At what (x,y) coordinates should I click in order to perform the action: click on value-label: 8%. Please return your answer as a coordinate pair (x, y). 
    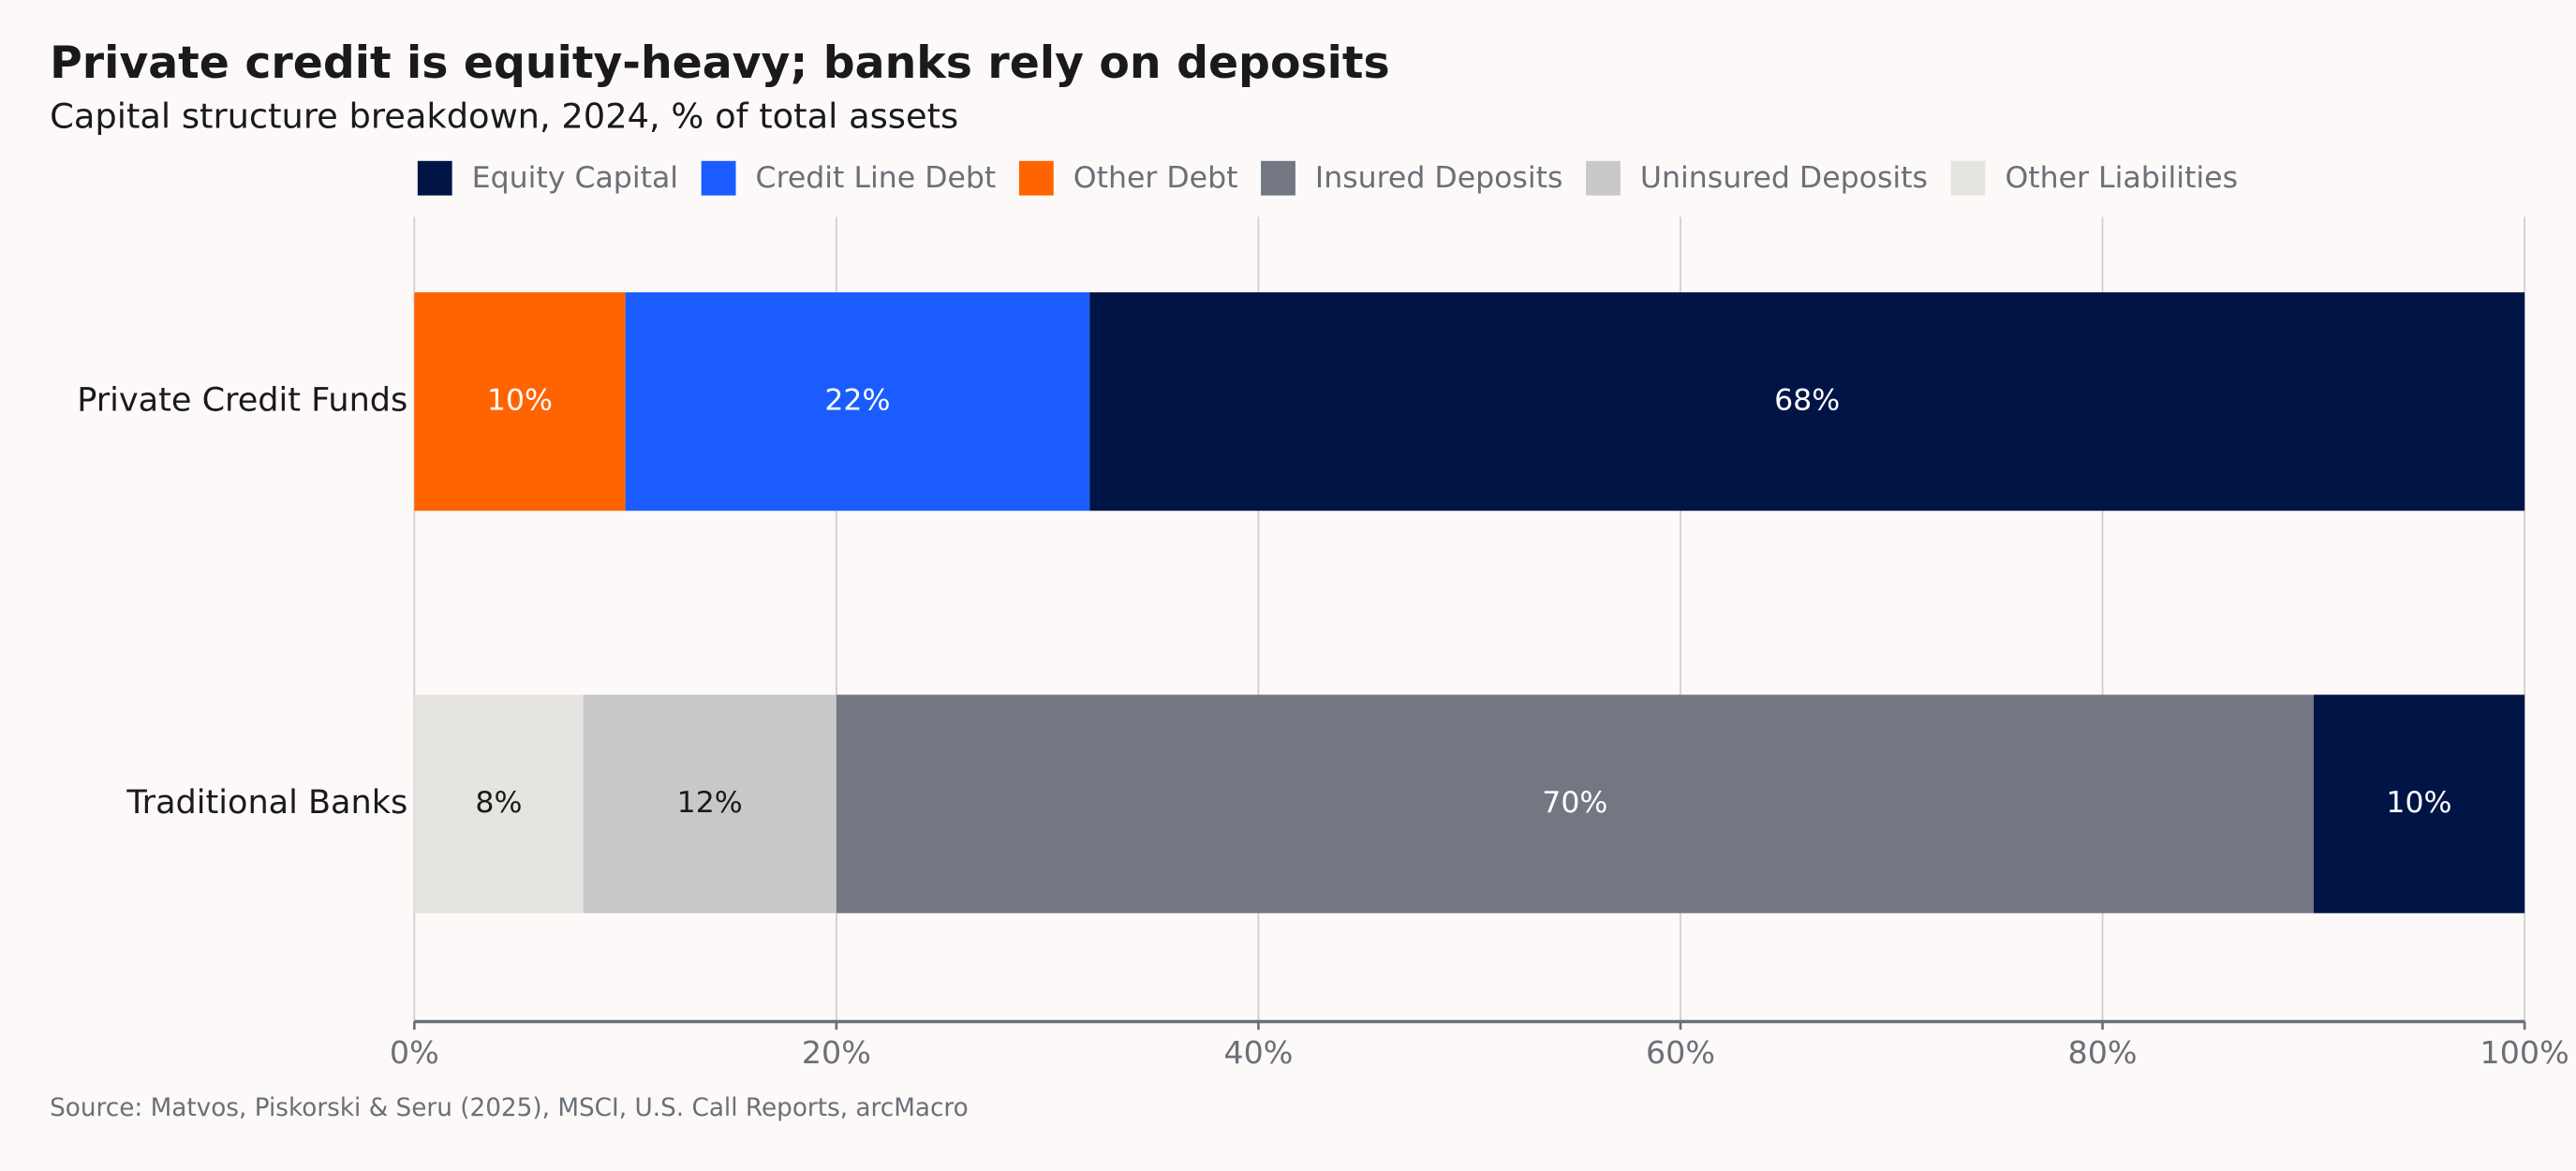
    Looking at the image, I should click on (498, 803).